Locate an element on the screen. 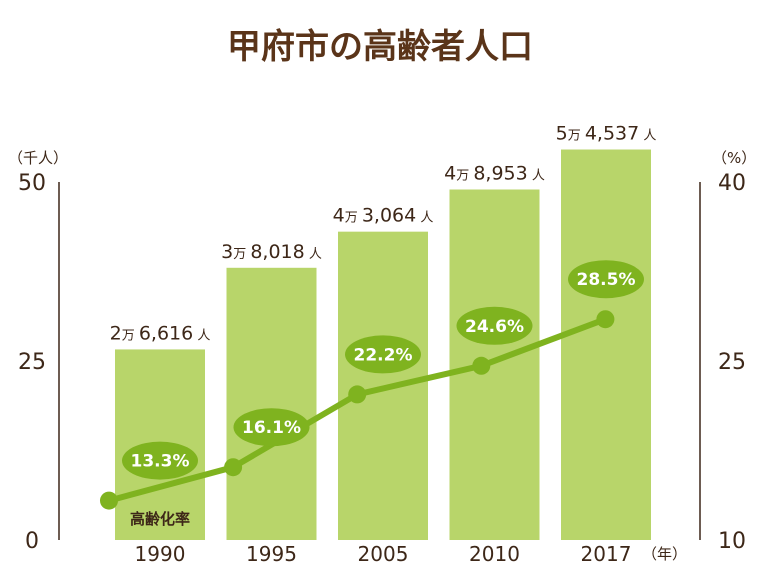 Image resolution: width=760 pixels, height=570 pixels. left-axis-unit: （千人） is located at coordinates (38, 158).